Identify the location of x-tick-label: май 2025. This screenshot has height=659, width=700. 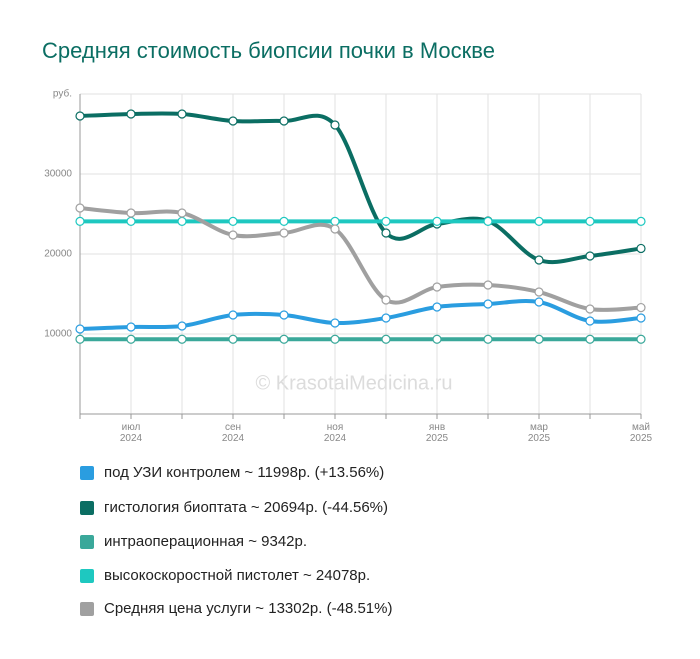
(641, 433).